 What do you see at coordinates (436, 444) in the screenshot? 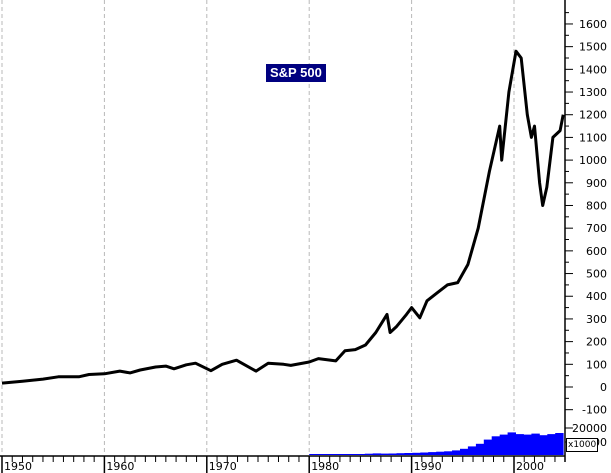
I see `volume-bars` at bounding box center [436, 444].